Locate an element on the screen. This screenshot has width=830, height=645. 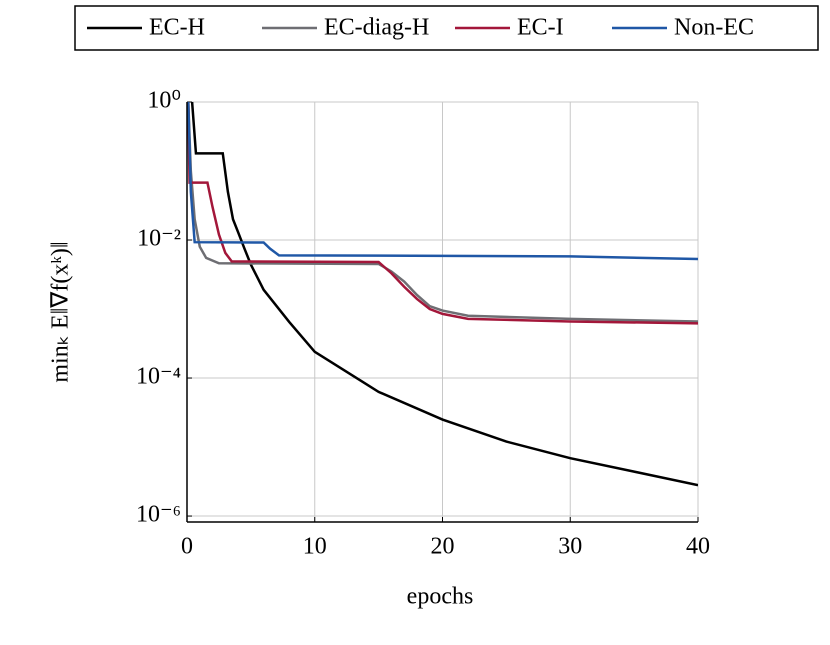
legend-label: EC-I is located at coordinates (540, 28).